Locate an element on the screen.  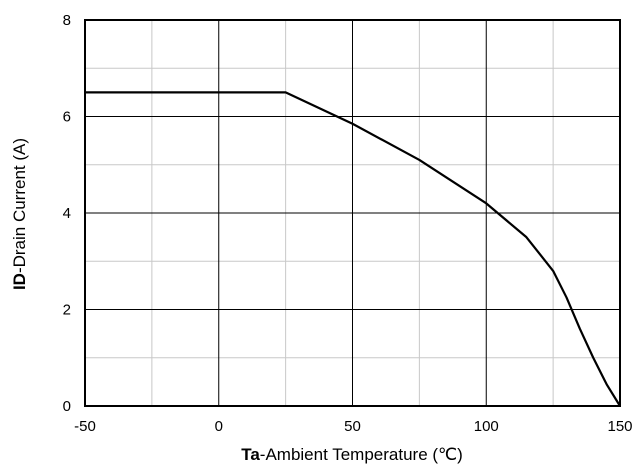
y-tick-label: 0 is located at coordinates (67, 406).